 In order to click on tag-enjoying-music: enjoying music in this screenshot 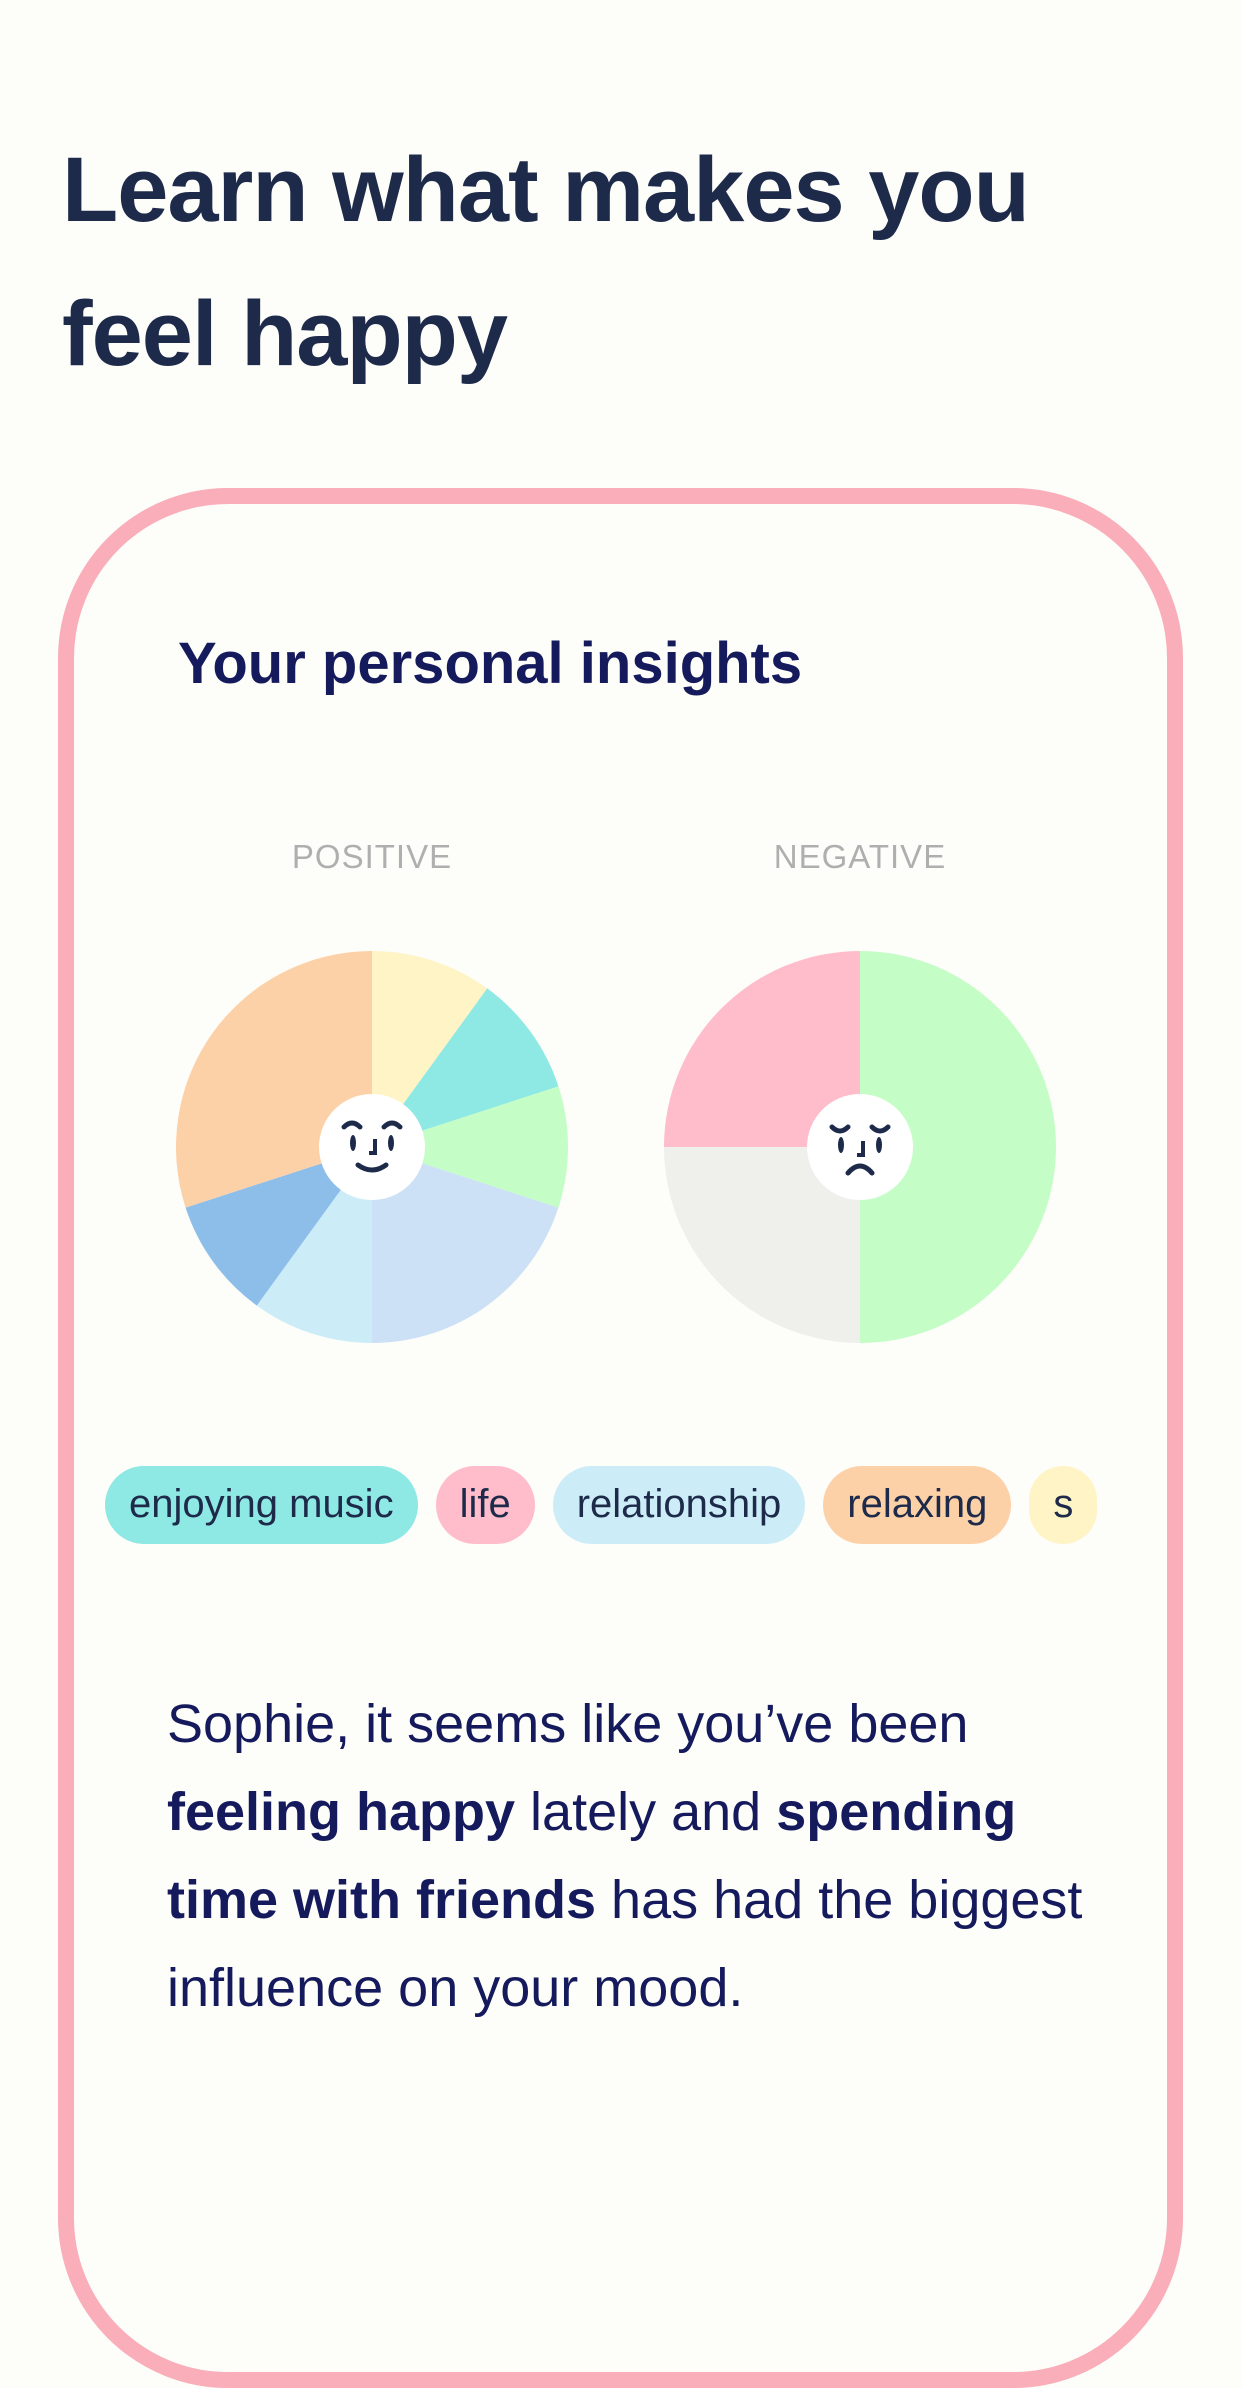, I will do `click(261, 1505)`.